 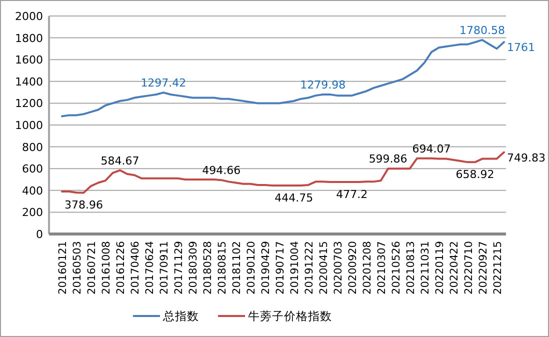 What do you see at coordinates (106, 267) in the screenshot?
I see `x-tick-label: 20161008` at bounding box center [106, 267].